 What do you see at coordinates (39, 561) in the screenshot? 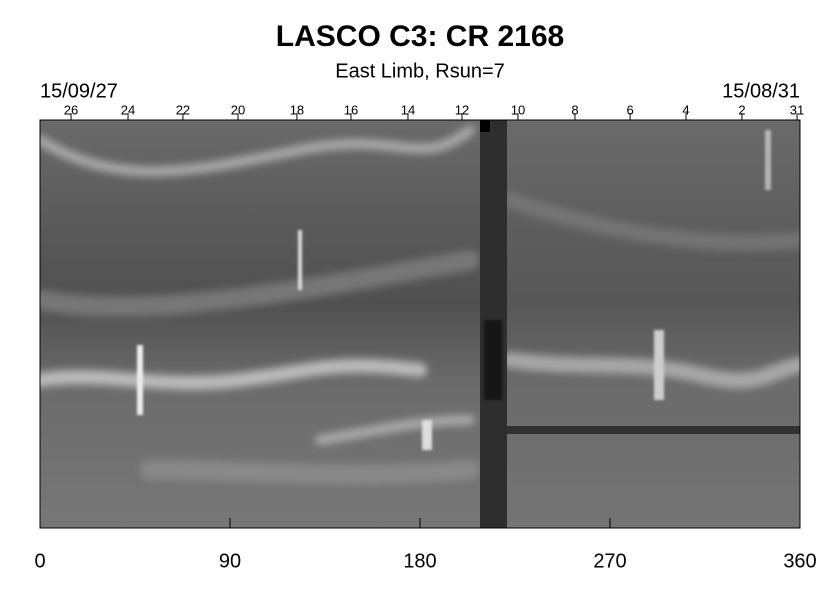
I see `x-tick-label: 0` at bounding box center [39, 561].